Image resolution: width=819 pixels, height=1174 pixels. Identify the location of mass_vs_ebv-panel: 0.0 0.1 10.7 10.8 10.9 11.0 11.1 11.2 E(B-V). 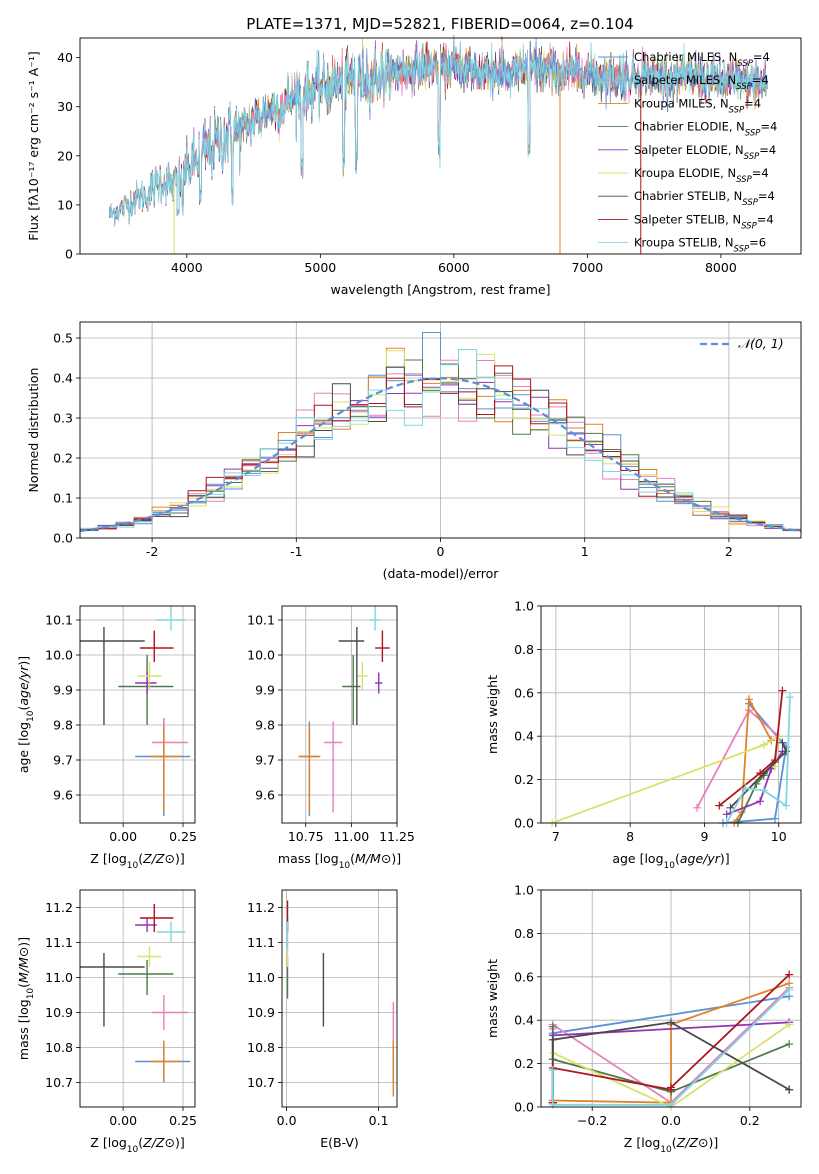
(322, 1019).